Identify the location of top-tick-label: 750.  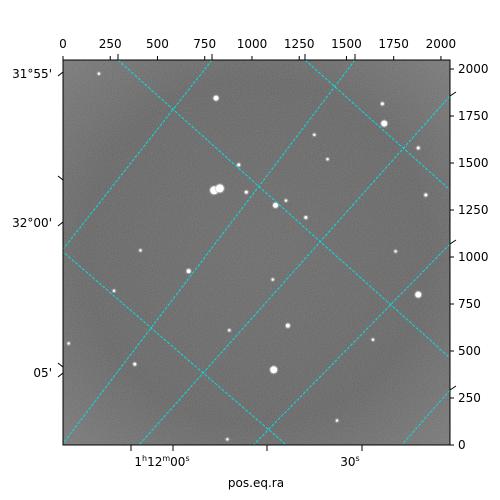
(204, 44).